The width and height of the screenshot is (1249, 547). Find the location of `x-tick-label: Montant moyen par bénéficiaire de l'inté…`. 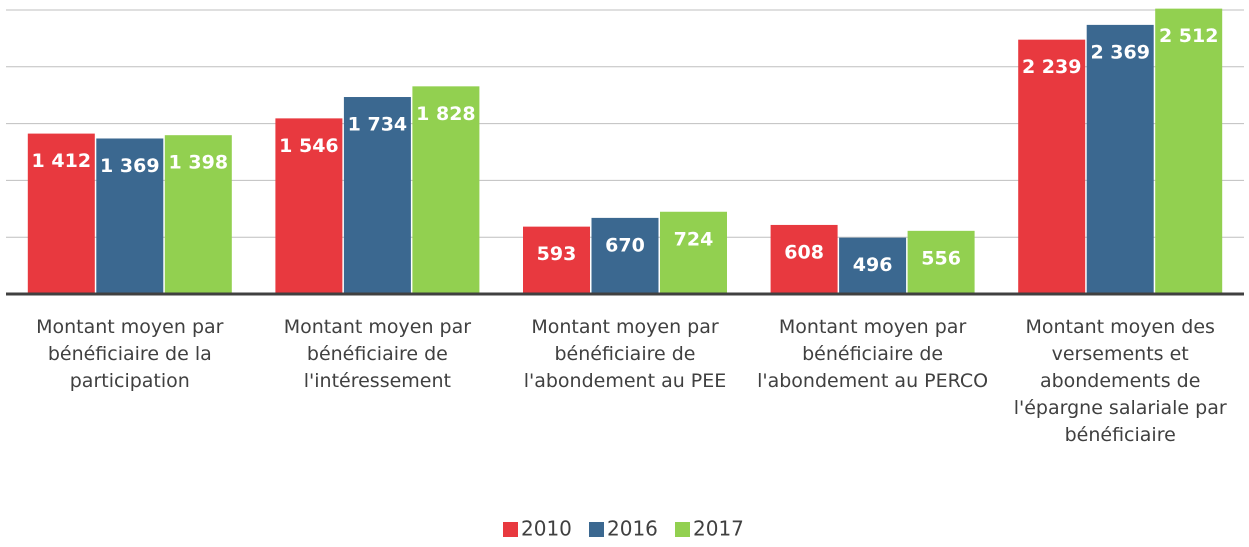

x-tick-label: Montant moyen par bénéficiaire de l'inté… is located at coordinates (377, 354).